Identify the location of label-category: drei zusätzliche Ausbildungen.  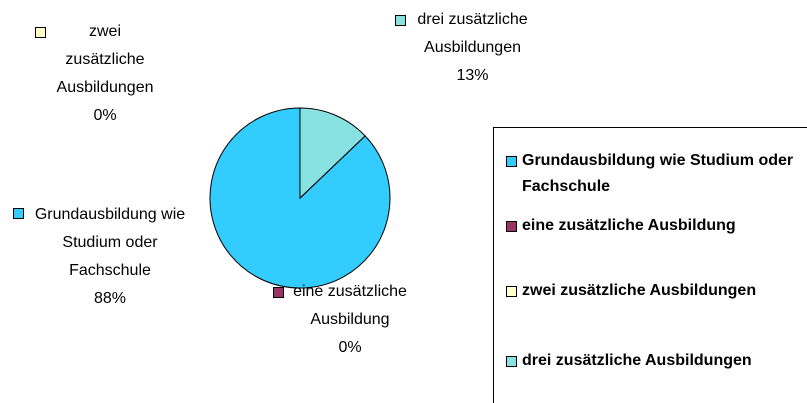
(472, 33).